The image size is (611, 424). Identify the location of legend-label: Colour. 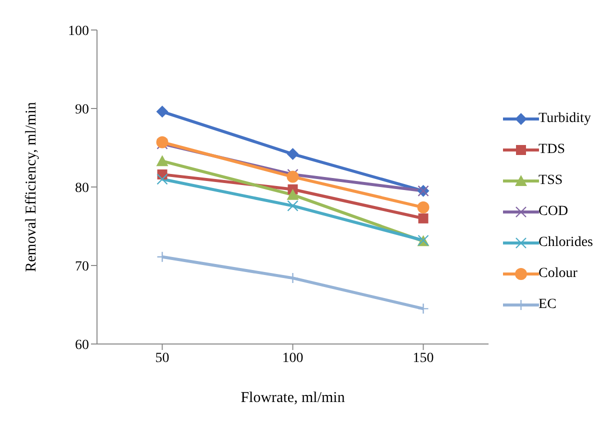
(558, 274).